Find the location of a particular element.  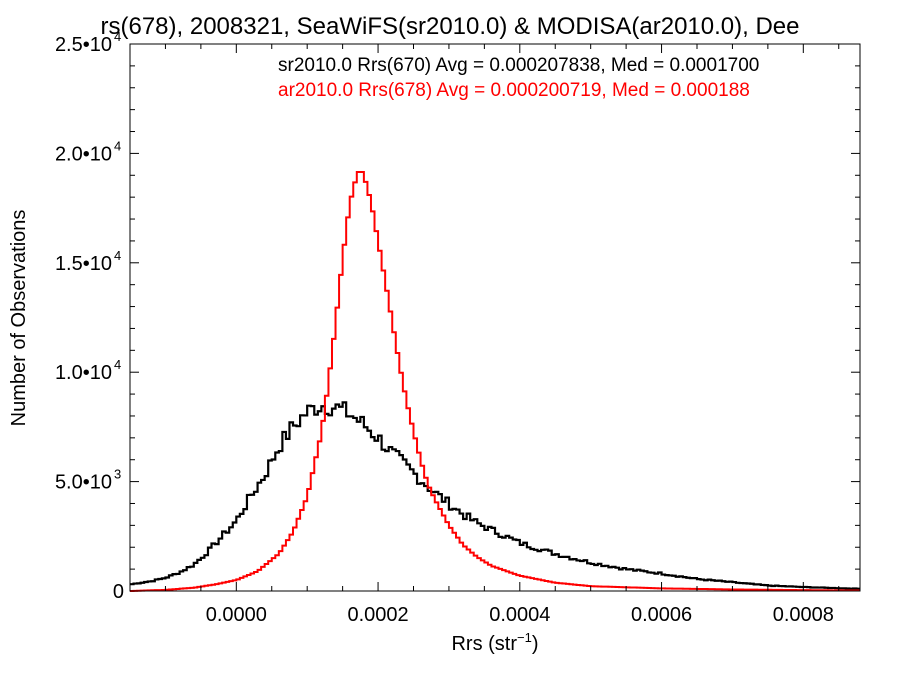

y-tick-exponent-3: 4 is located at coordinates (117, 255).